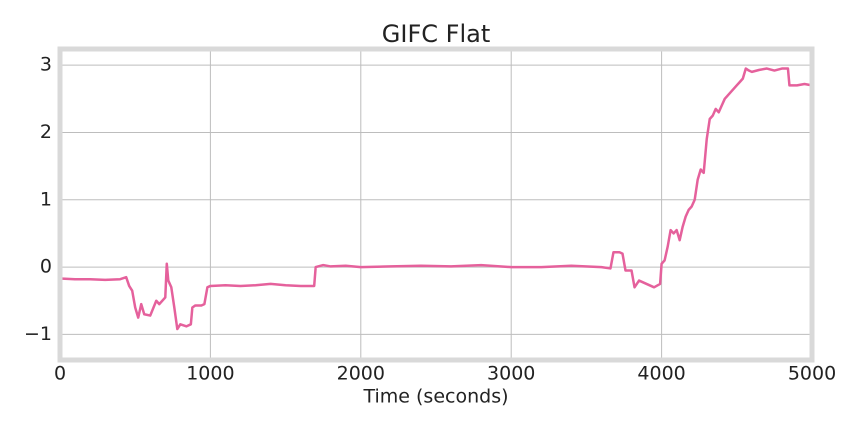 The height and width of the screenshot is (432, 864). What do you see at coordinates (38, 334) in the screenshot?
I see `y-tick-label: −1` at bounding box center [38, 334].